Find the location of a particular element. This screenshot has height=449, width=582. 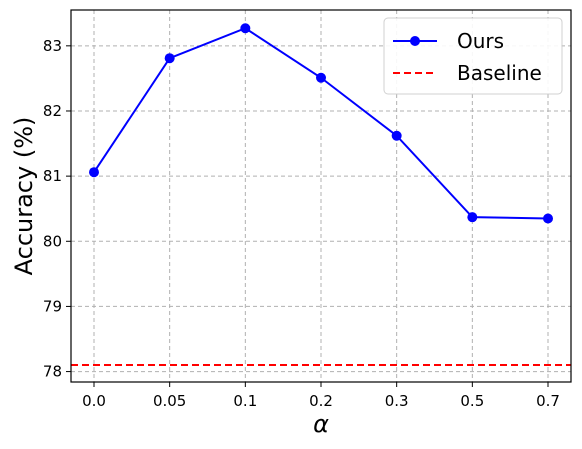

y-tick-label: 83 is located at coordinates (52, 46).